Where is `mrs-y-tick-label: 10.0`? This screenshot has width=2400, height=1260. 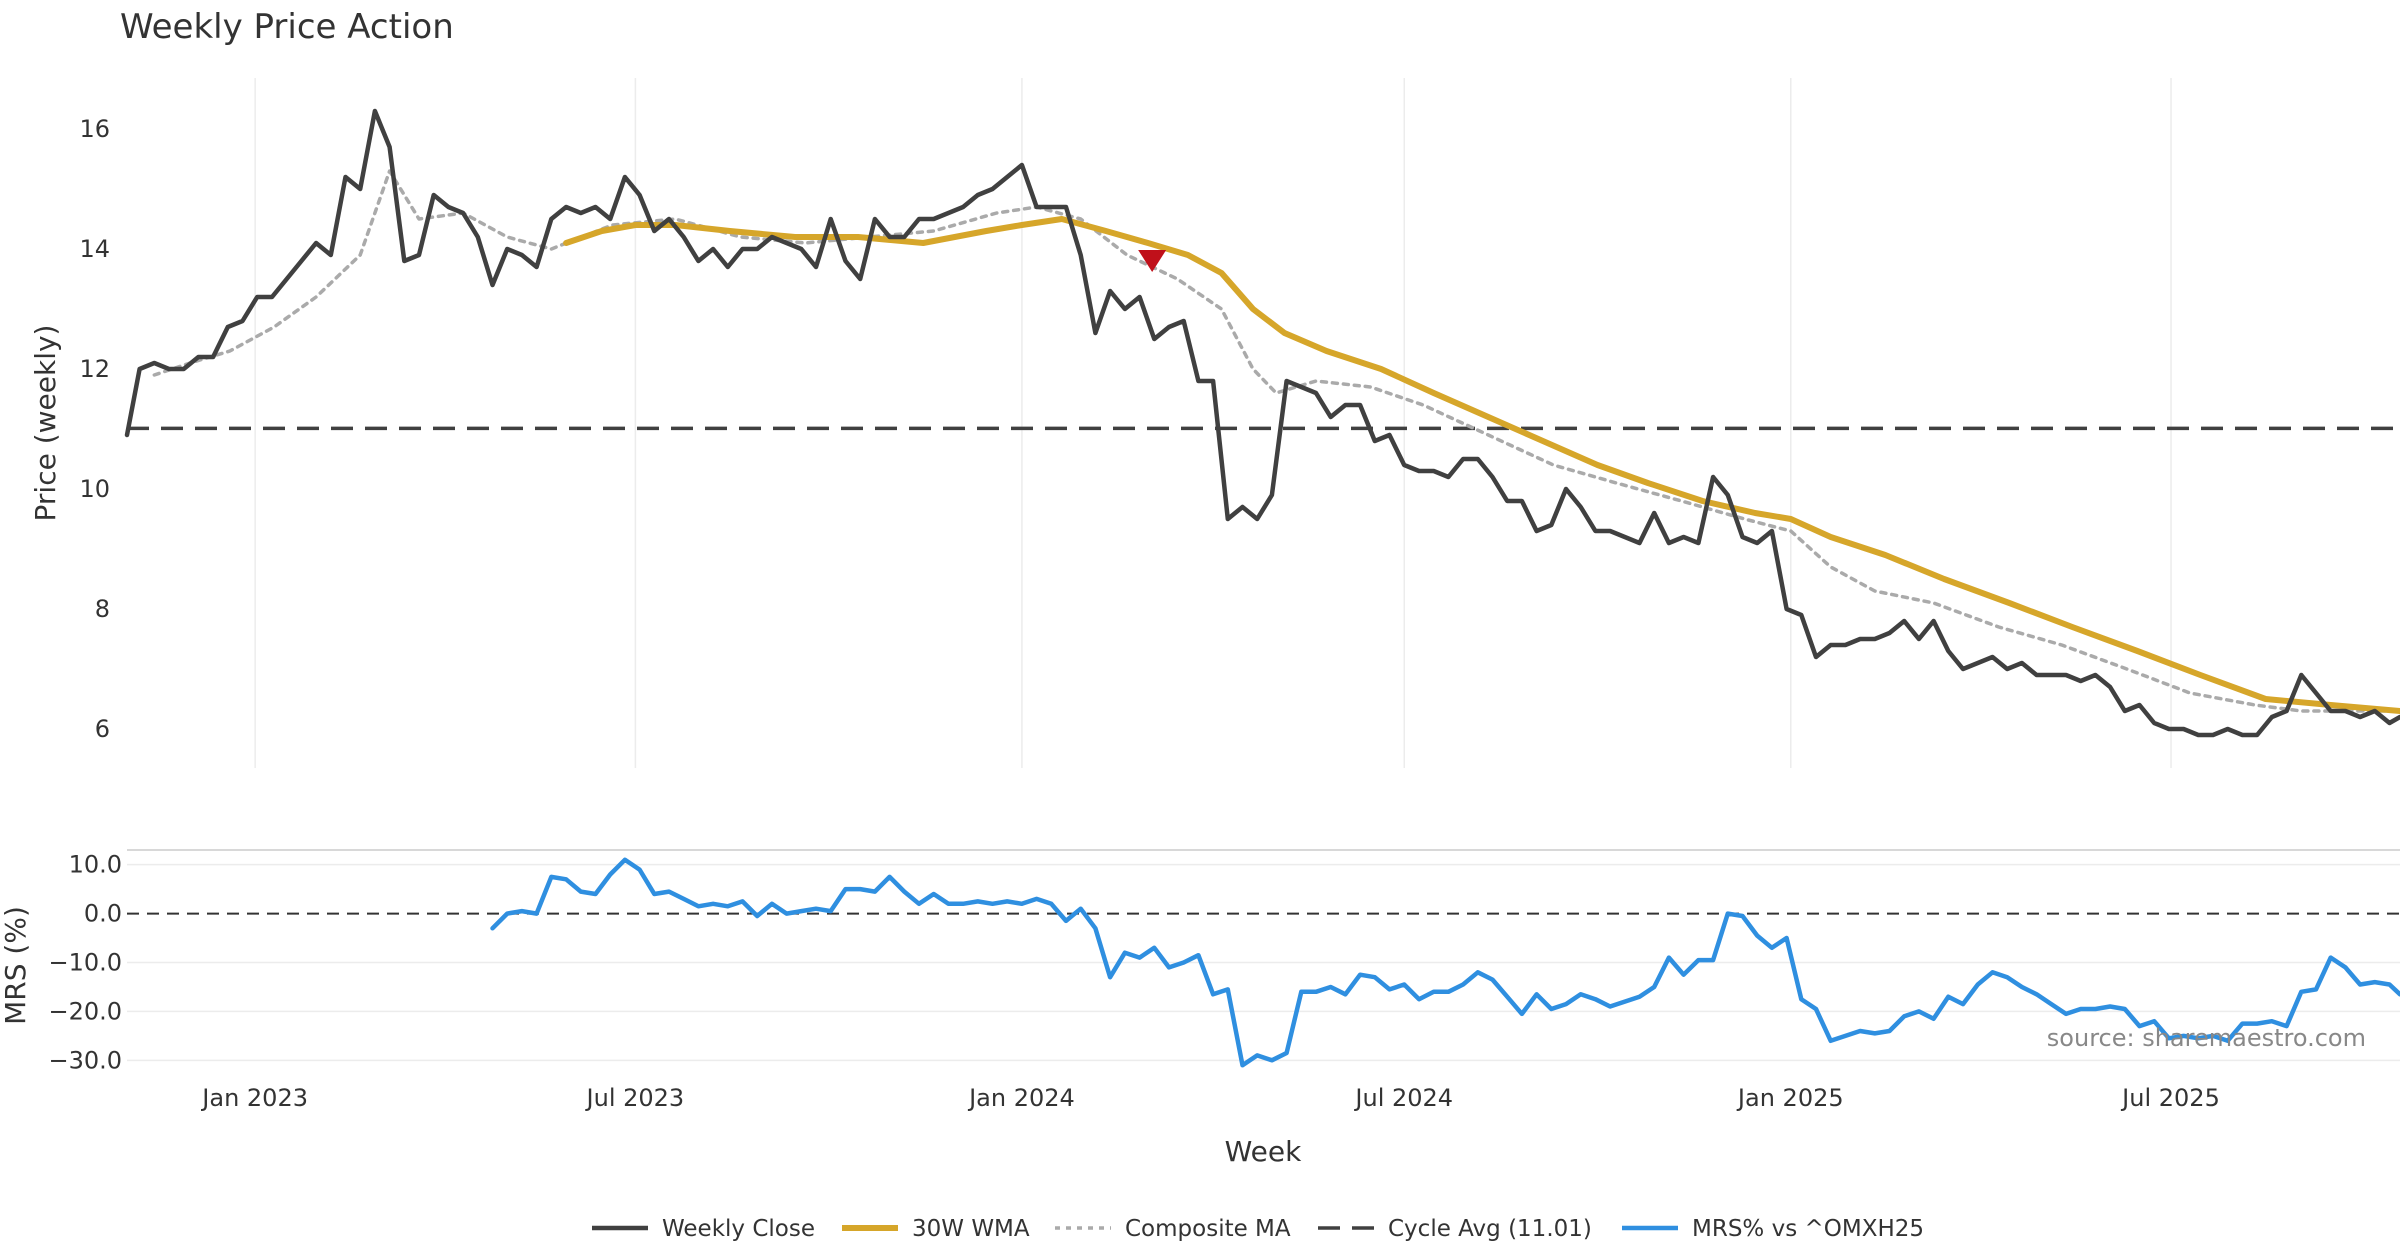
mrs-y-tick-label: 10.0 is located at coordinates (95, 865).